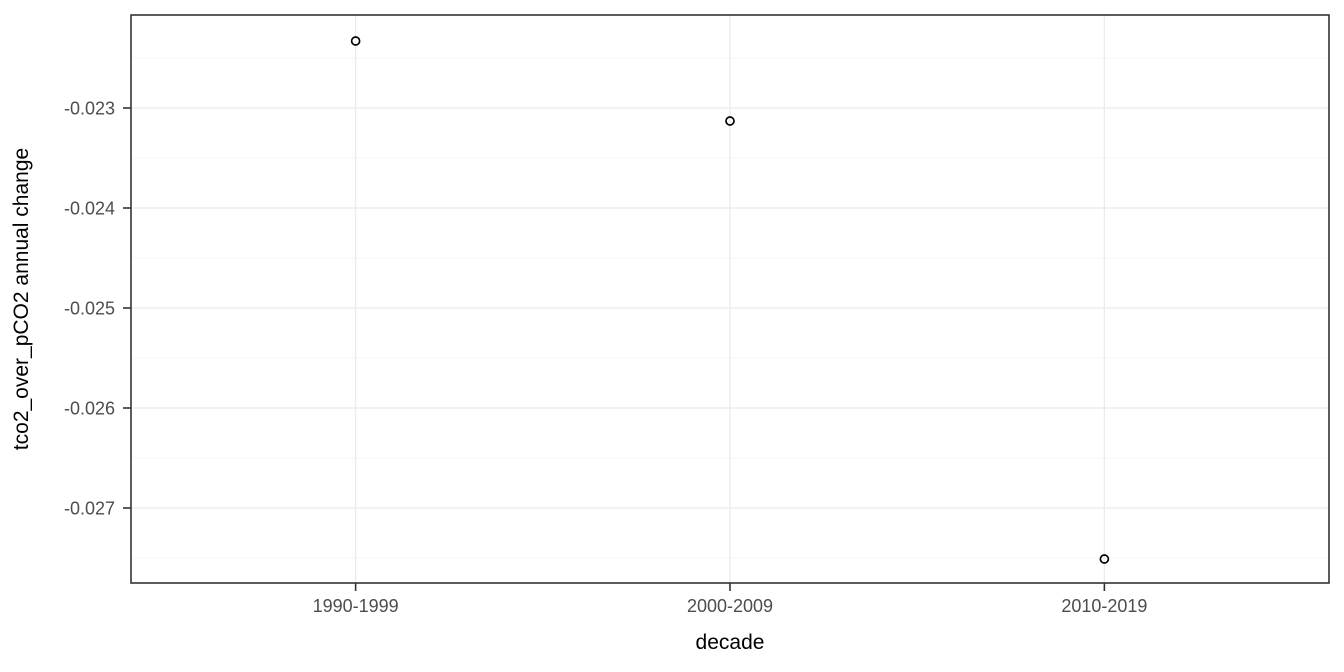  Describe the element at coordinates (1104, 606) in the screenshot. I see `x-tick-label: 2010-2019` at that location.